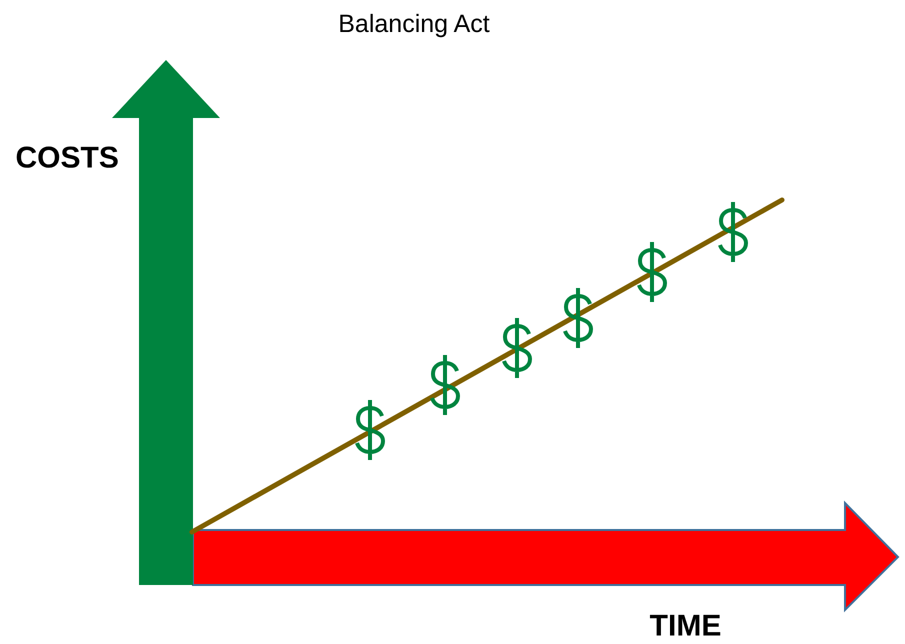 This screenshot has width=905, height=644. What do you see at coordinates (686, 626) in the screenshot?
I see `x-axis-title: TIME` at bounding box center [686, 626].